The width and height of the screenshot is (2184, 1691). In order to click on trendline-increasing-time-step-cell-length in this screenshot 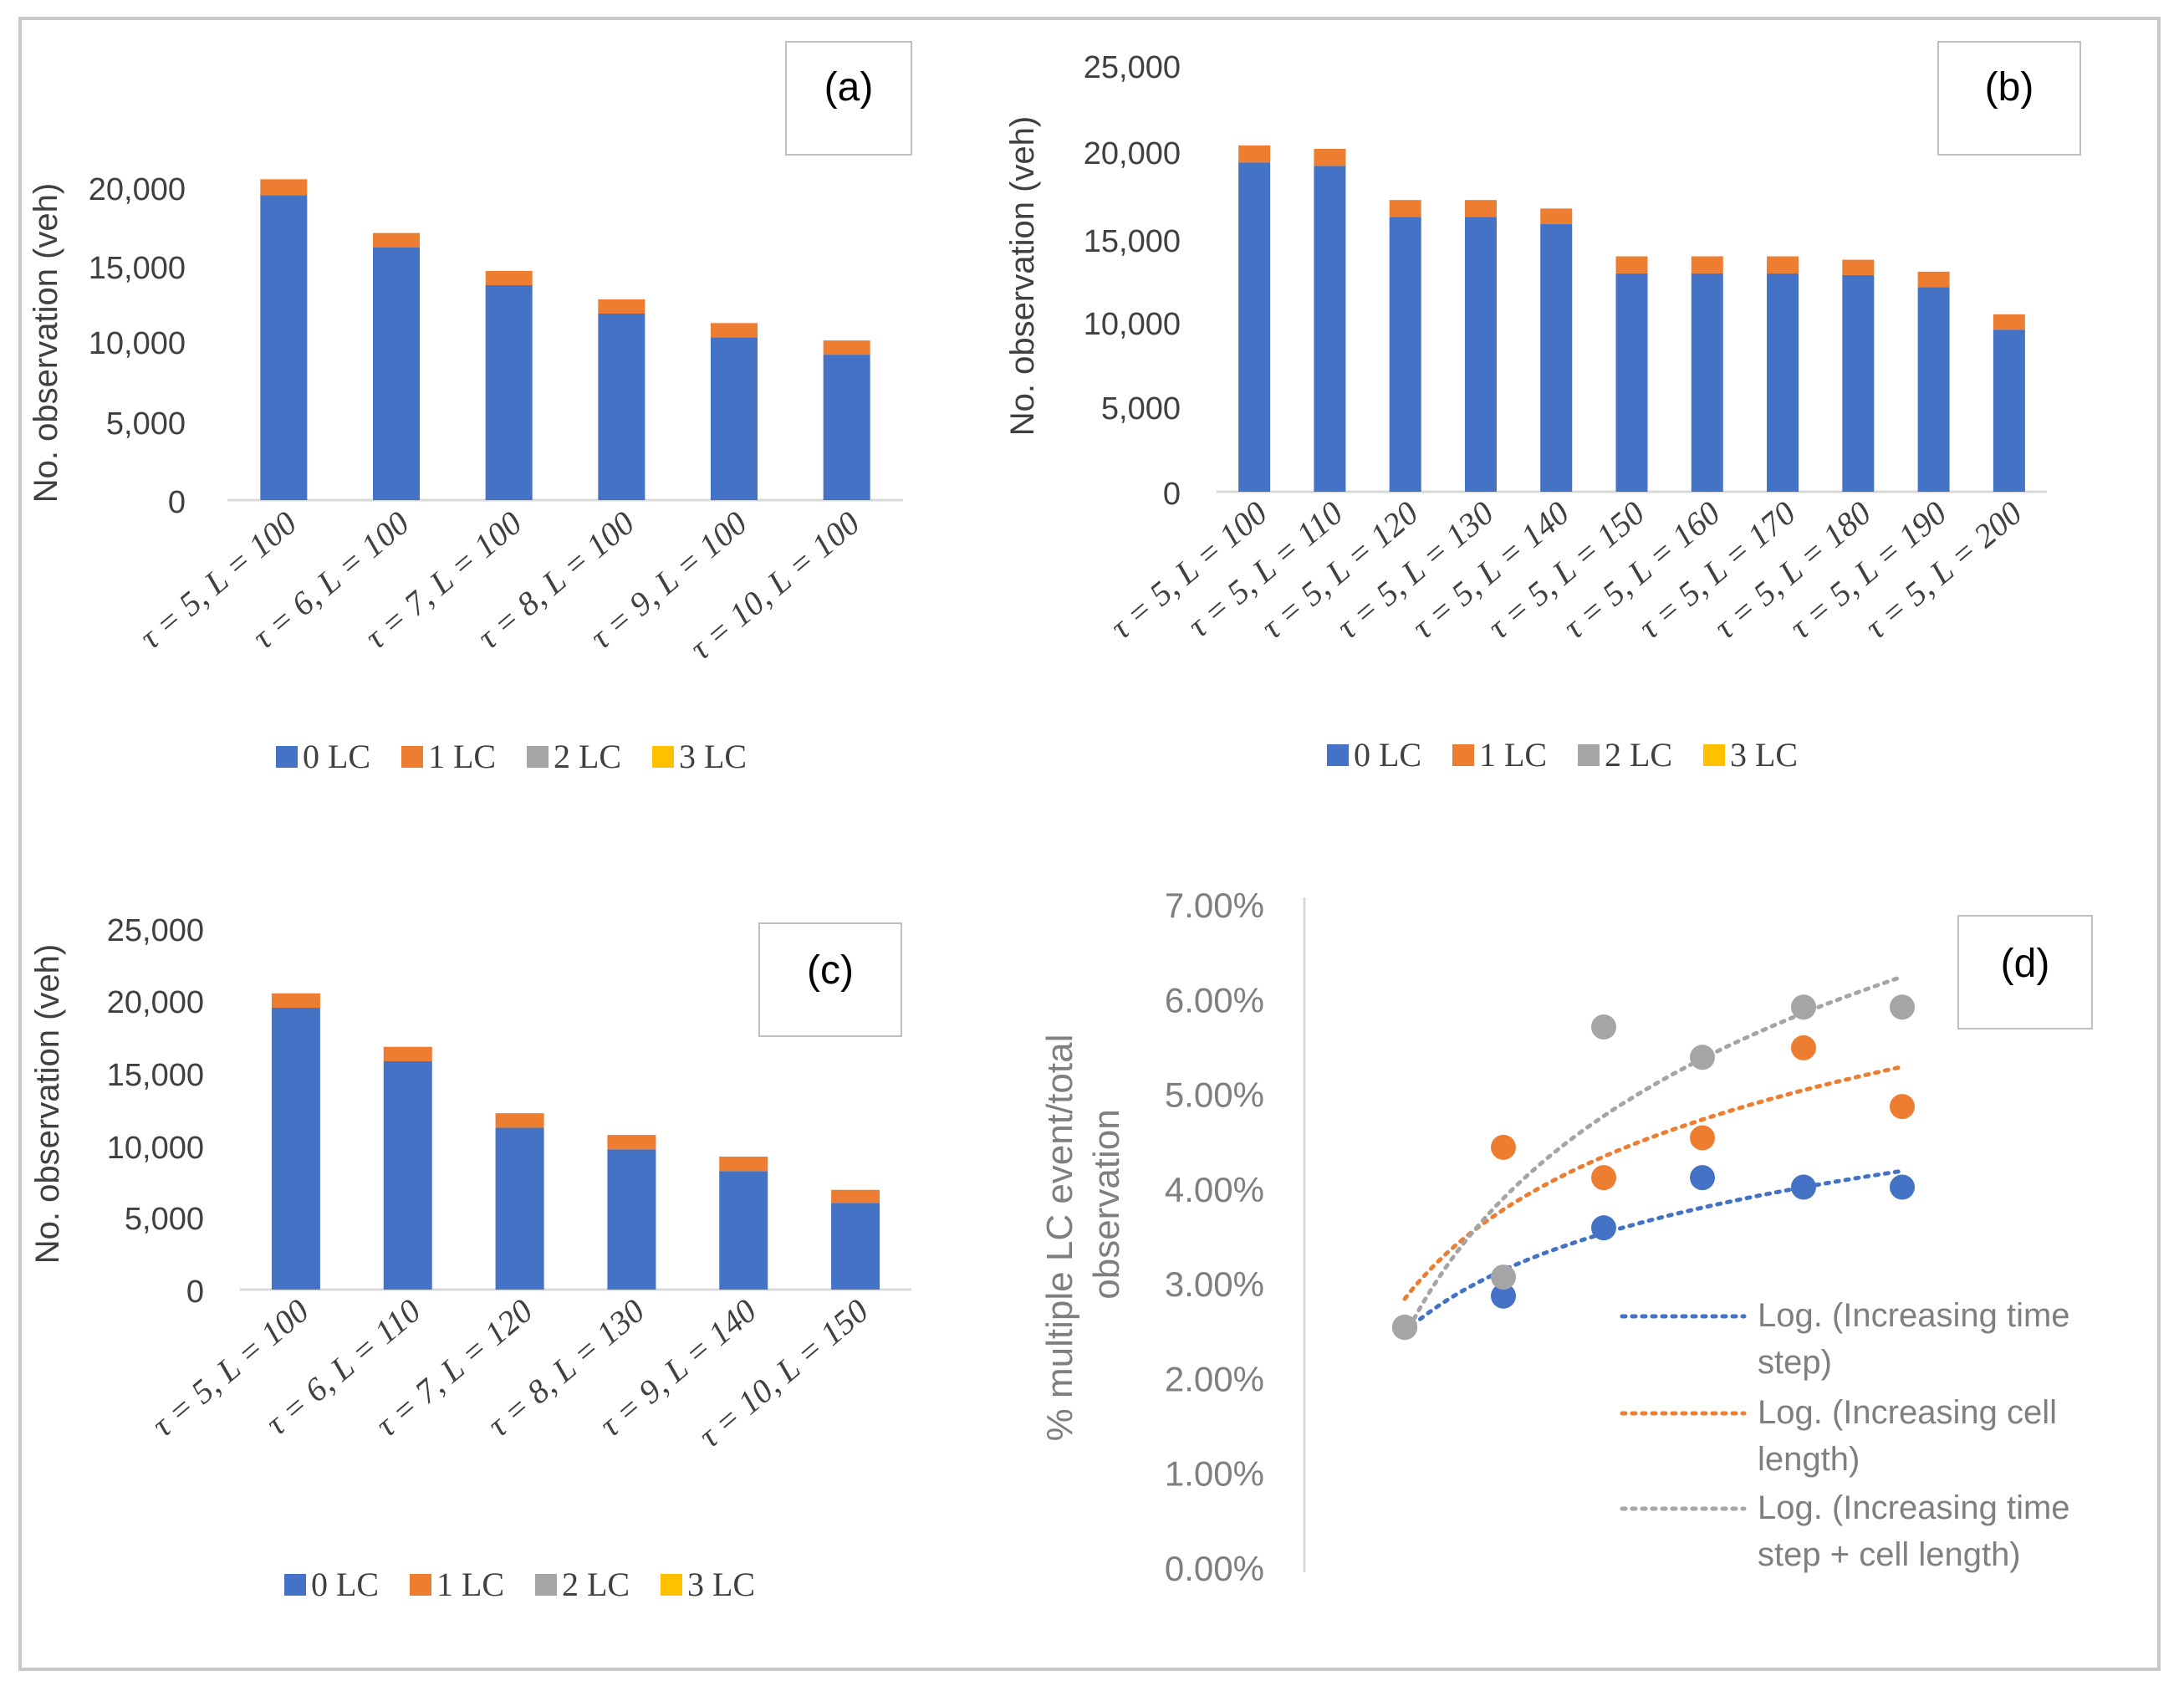, I will do `click(1653, 1156)`.